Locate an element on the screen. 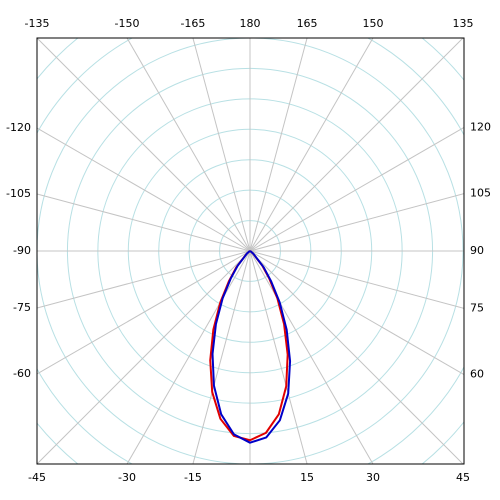 The height and width of the screenshot is (500, 500). angle-tick-label: 45 is located at coordinates (463, 477).